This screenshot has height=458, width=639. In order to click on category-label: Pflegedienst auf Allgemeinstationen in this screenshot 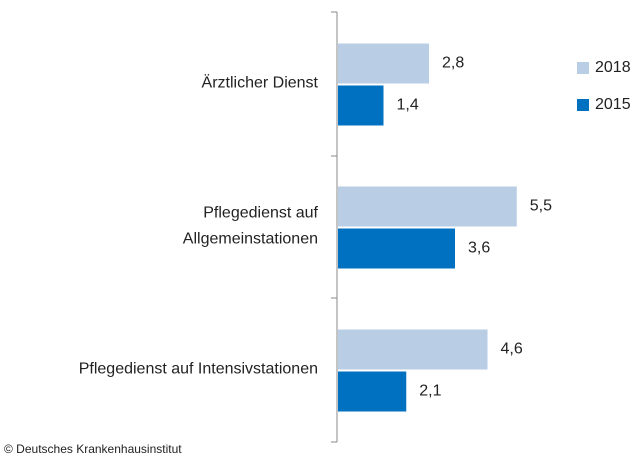, I will do `click(251, 226)`.